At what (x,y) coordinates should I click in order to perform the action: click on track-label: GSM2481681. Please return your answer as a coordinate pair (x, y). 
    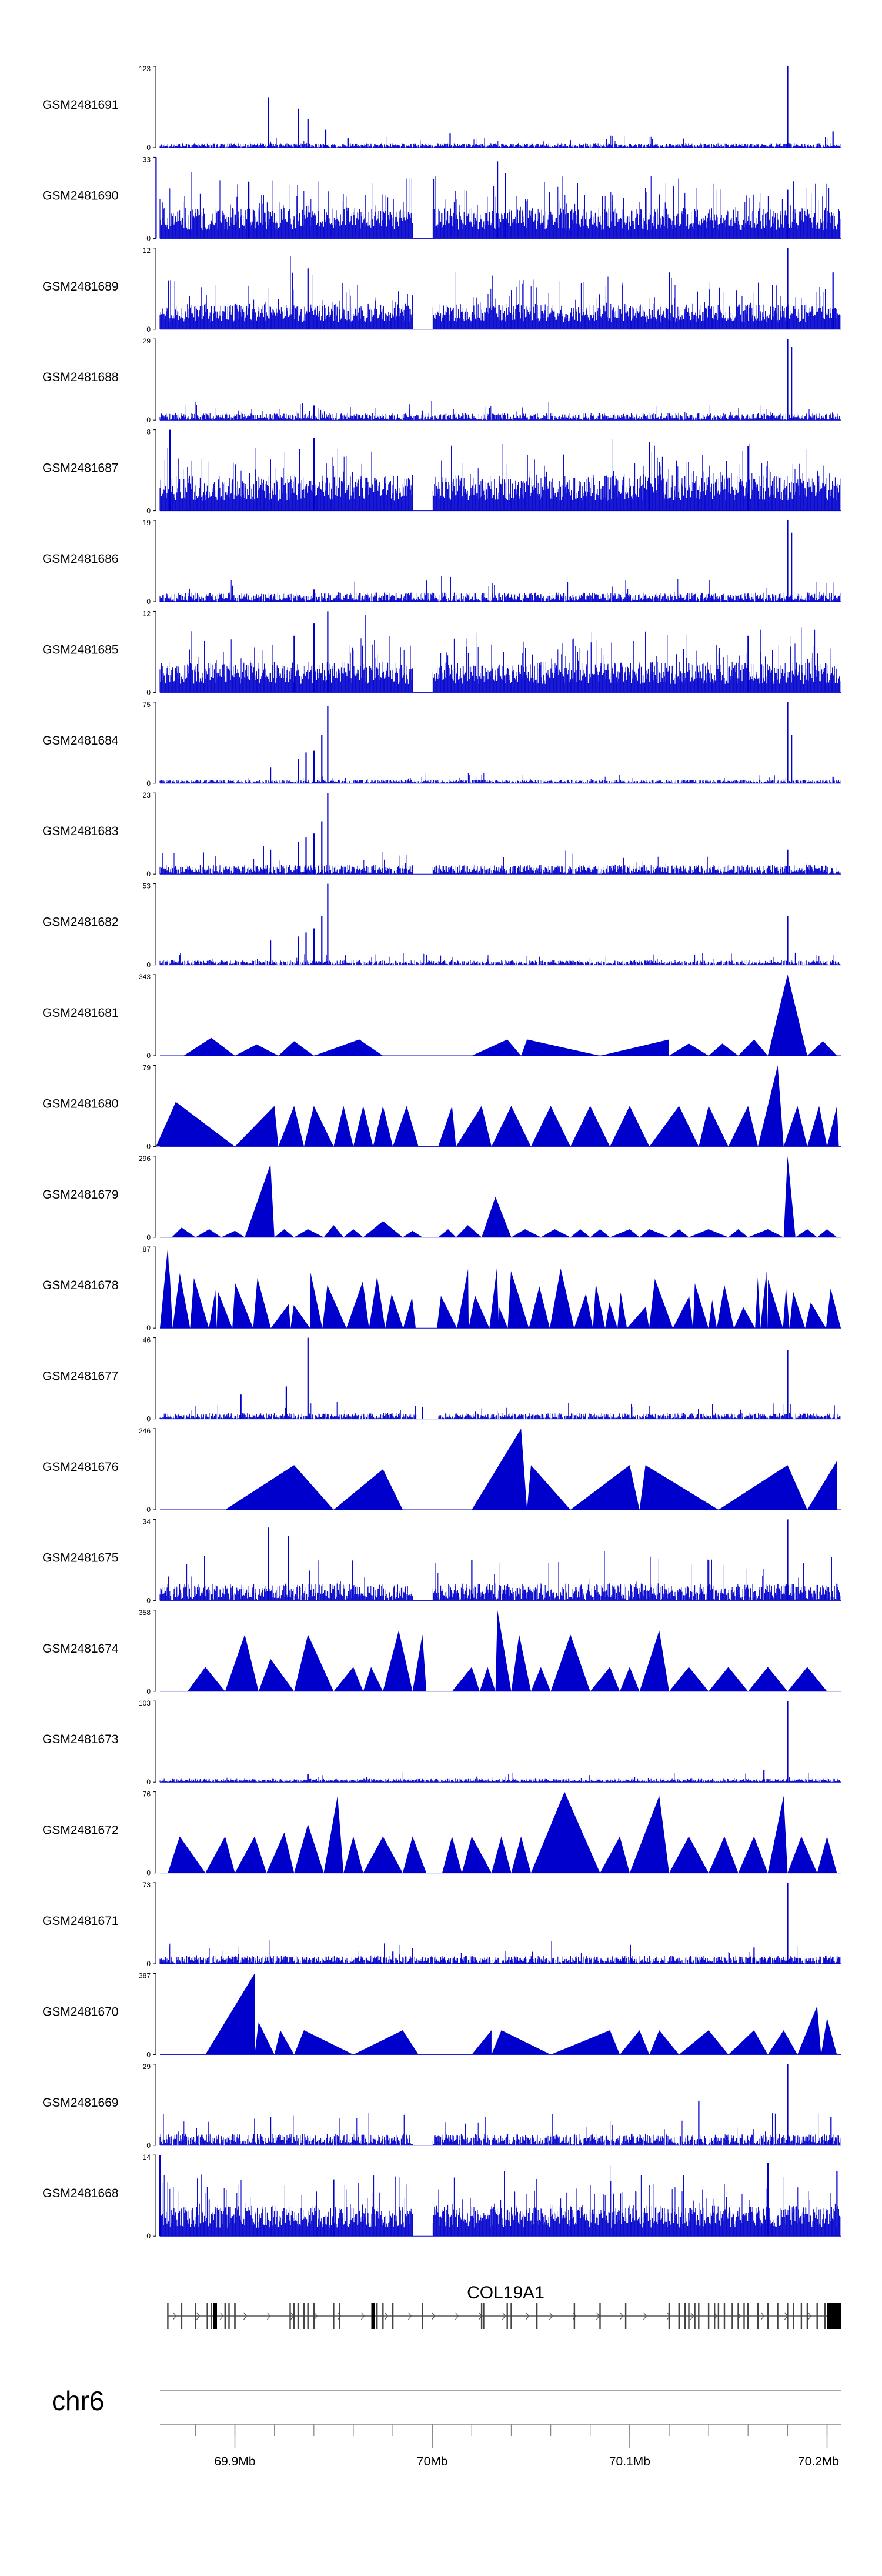
    Looking at the image, I should click on (80, 1013).